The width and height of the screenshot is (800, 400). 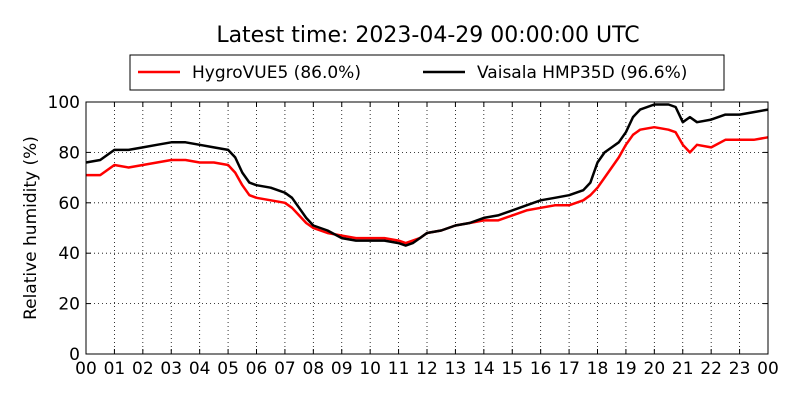 I want to click on x-tick-label: 17, so click(x=569, y=369).